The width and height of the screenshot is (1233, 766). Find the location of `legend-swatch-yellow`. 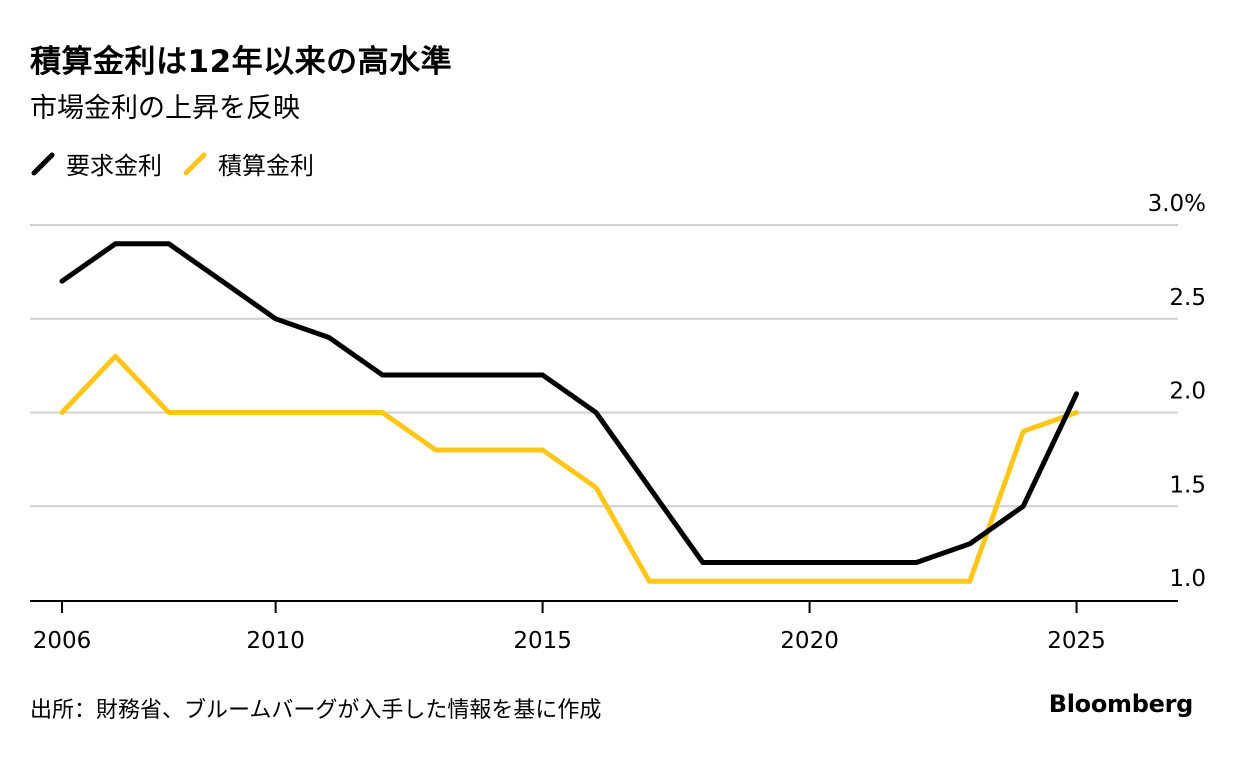

legend-swatch-yellow is located at coordinates (195, 164).